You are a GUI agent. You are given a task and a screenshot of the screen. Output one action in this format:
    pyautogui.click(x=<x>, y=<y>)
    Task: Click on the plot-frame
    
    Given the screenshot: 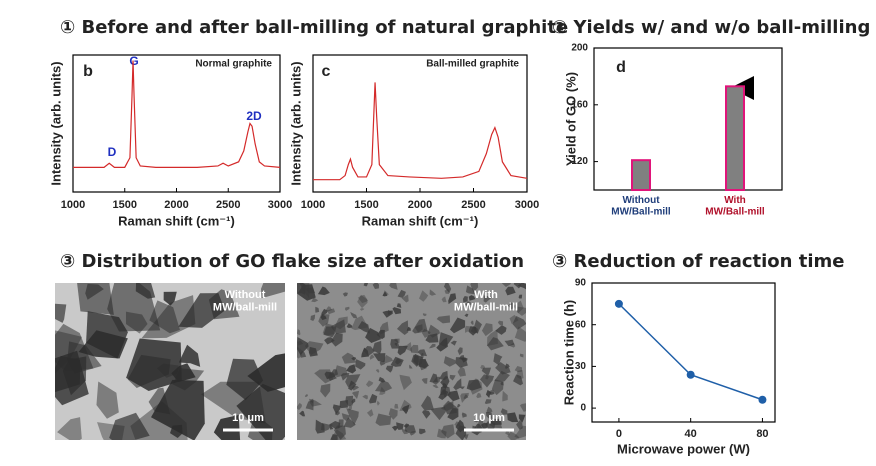 What is the action you would take?
    pyautogui.click(x=683, y=352)
    